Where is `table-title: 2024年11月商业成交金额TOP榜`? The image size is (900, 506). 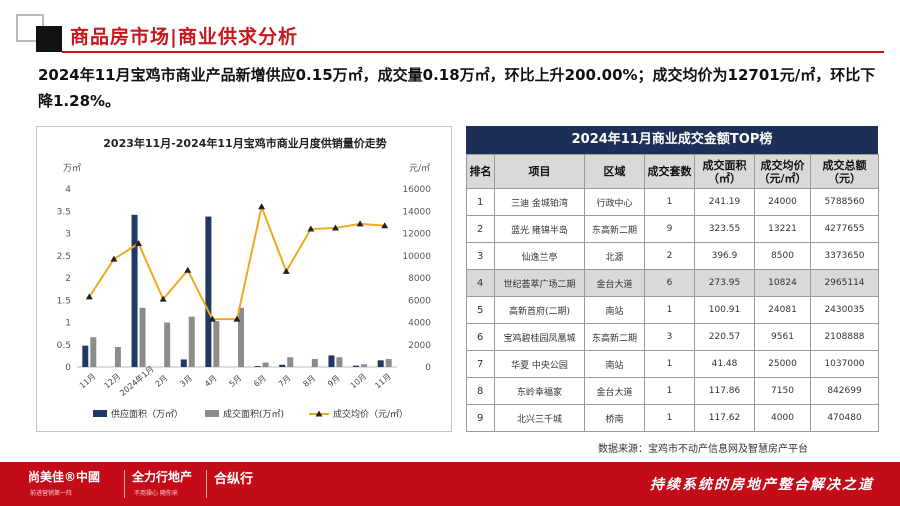 table-title: 2024年11月商业成交金额TOP榜 is located at coordinates (672, 140).